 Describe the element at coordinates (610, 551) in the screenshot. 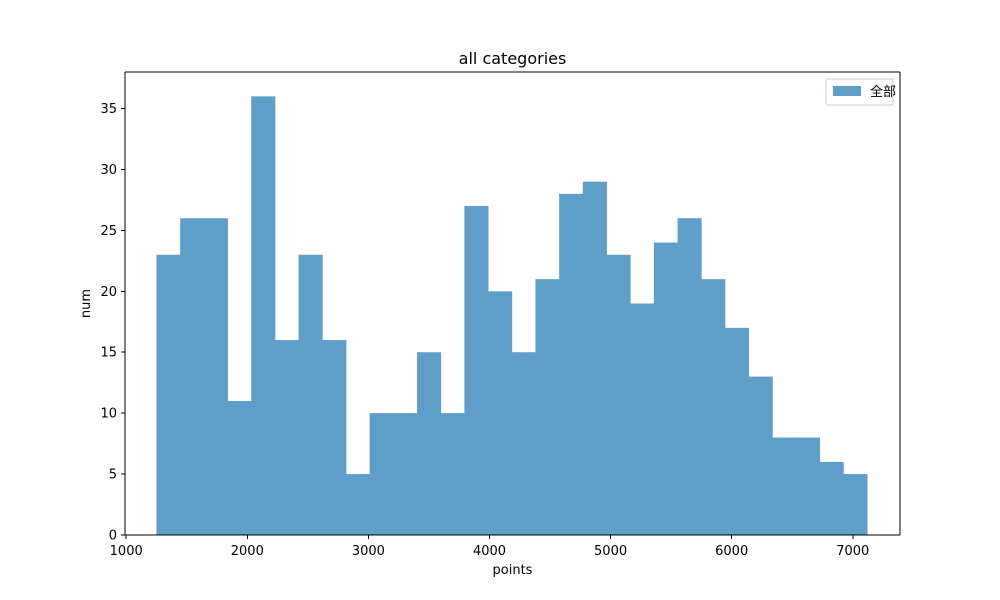

I see `x-tick-label: 5000` at that location.